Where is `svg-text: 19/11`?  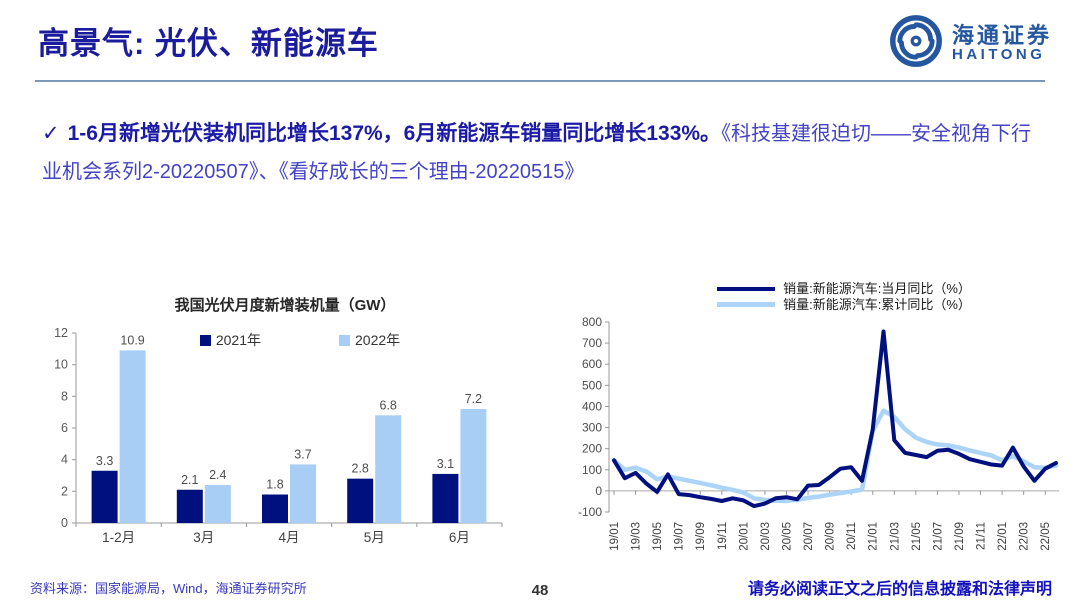
svg-text: 19/11 is located at coordinates (723, 536).